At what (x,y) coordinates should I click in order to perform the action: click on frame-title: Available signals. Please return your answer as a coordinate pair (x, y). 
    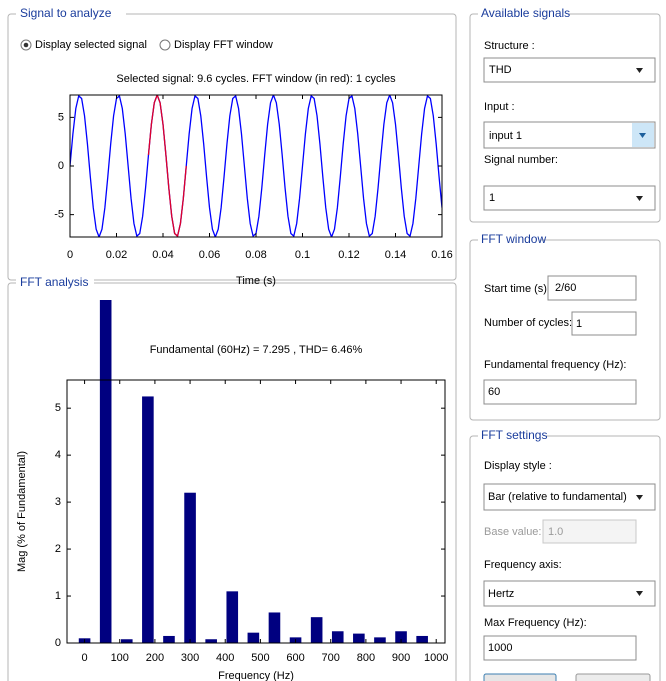
    Looking at the image, I should click on (525, 13).